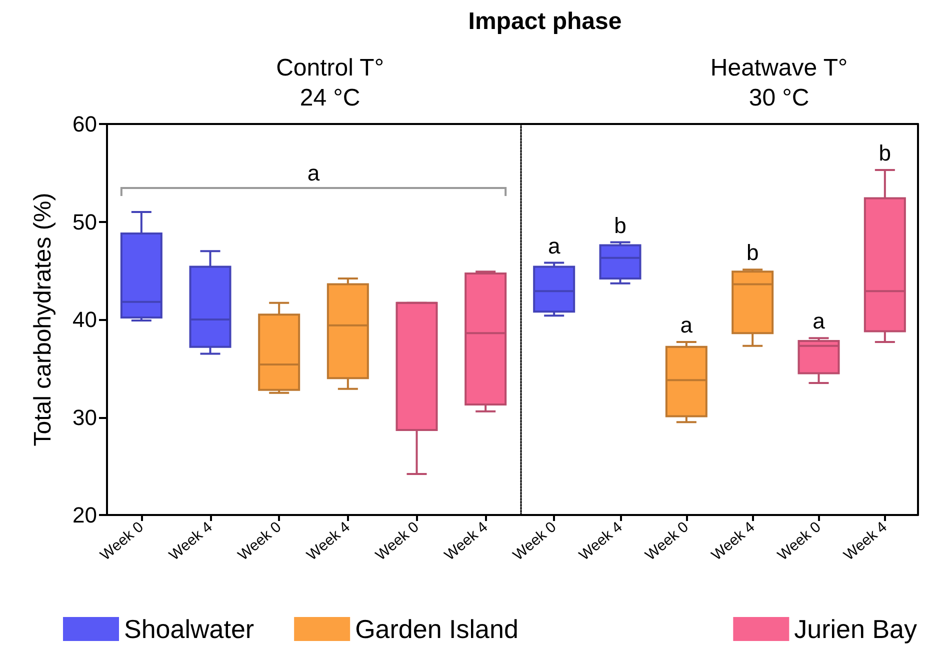 The height and width of the screenshot is (649, 928). Describe the element at coordinates (330, 83) in the screenshot. I see `chart-subtitle: Control T° 24 °C` at that location.